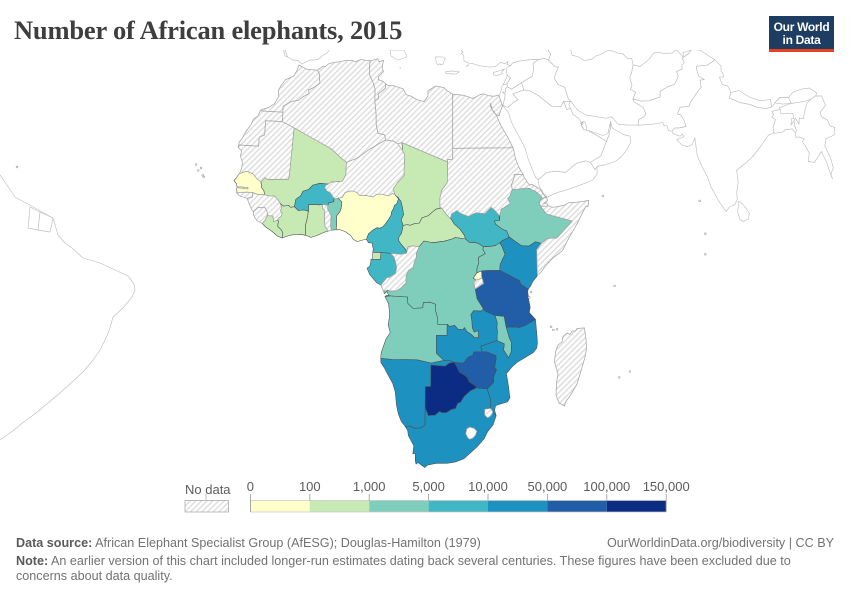 Image resolution: width=850 pixels, height=600 pixels. Describe the element at coordinates (606, 486) in the screenshot. I see `svg-text: 100,000` at that location.